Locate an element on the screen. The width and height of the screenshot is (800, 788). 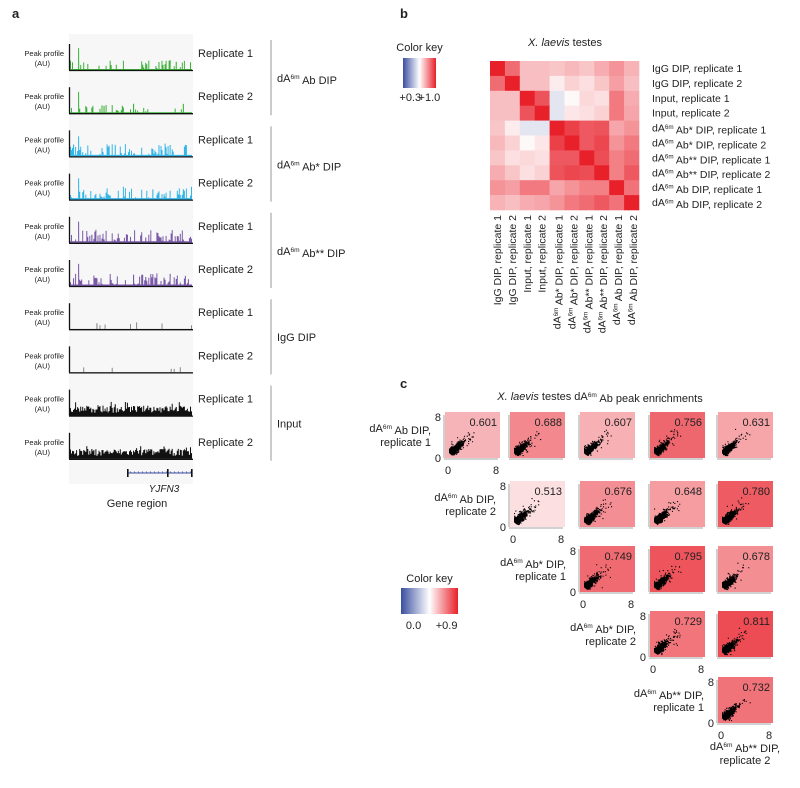
title-italic: X. laevis is located at coordinates (548, 43).